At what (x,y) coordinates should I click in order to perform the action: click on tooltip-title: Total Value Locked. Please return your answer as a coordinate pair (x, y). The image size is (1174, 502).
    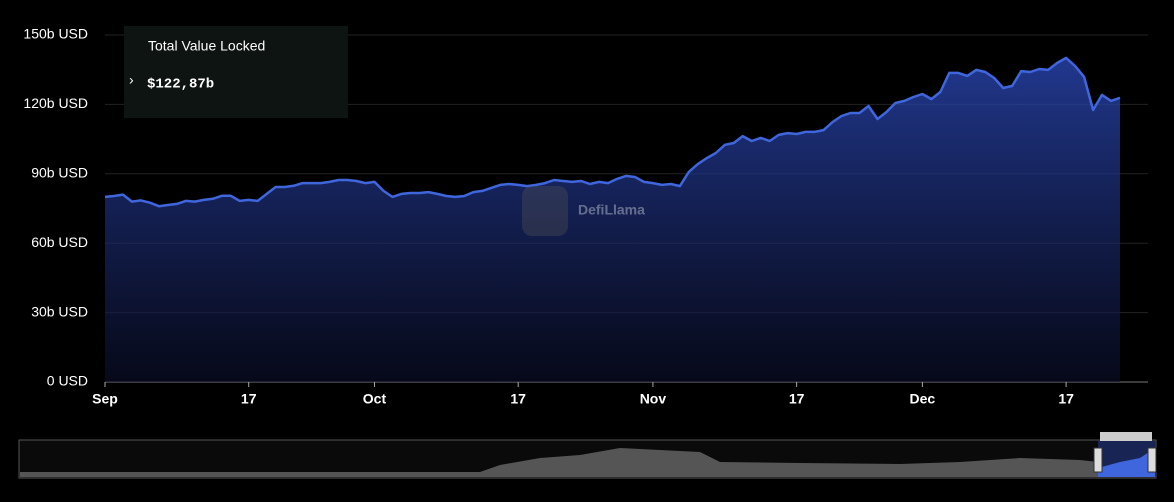
    Looking at the image, I should click on (206, 46).